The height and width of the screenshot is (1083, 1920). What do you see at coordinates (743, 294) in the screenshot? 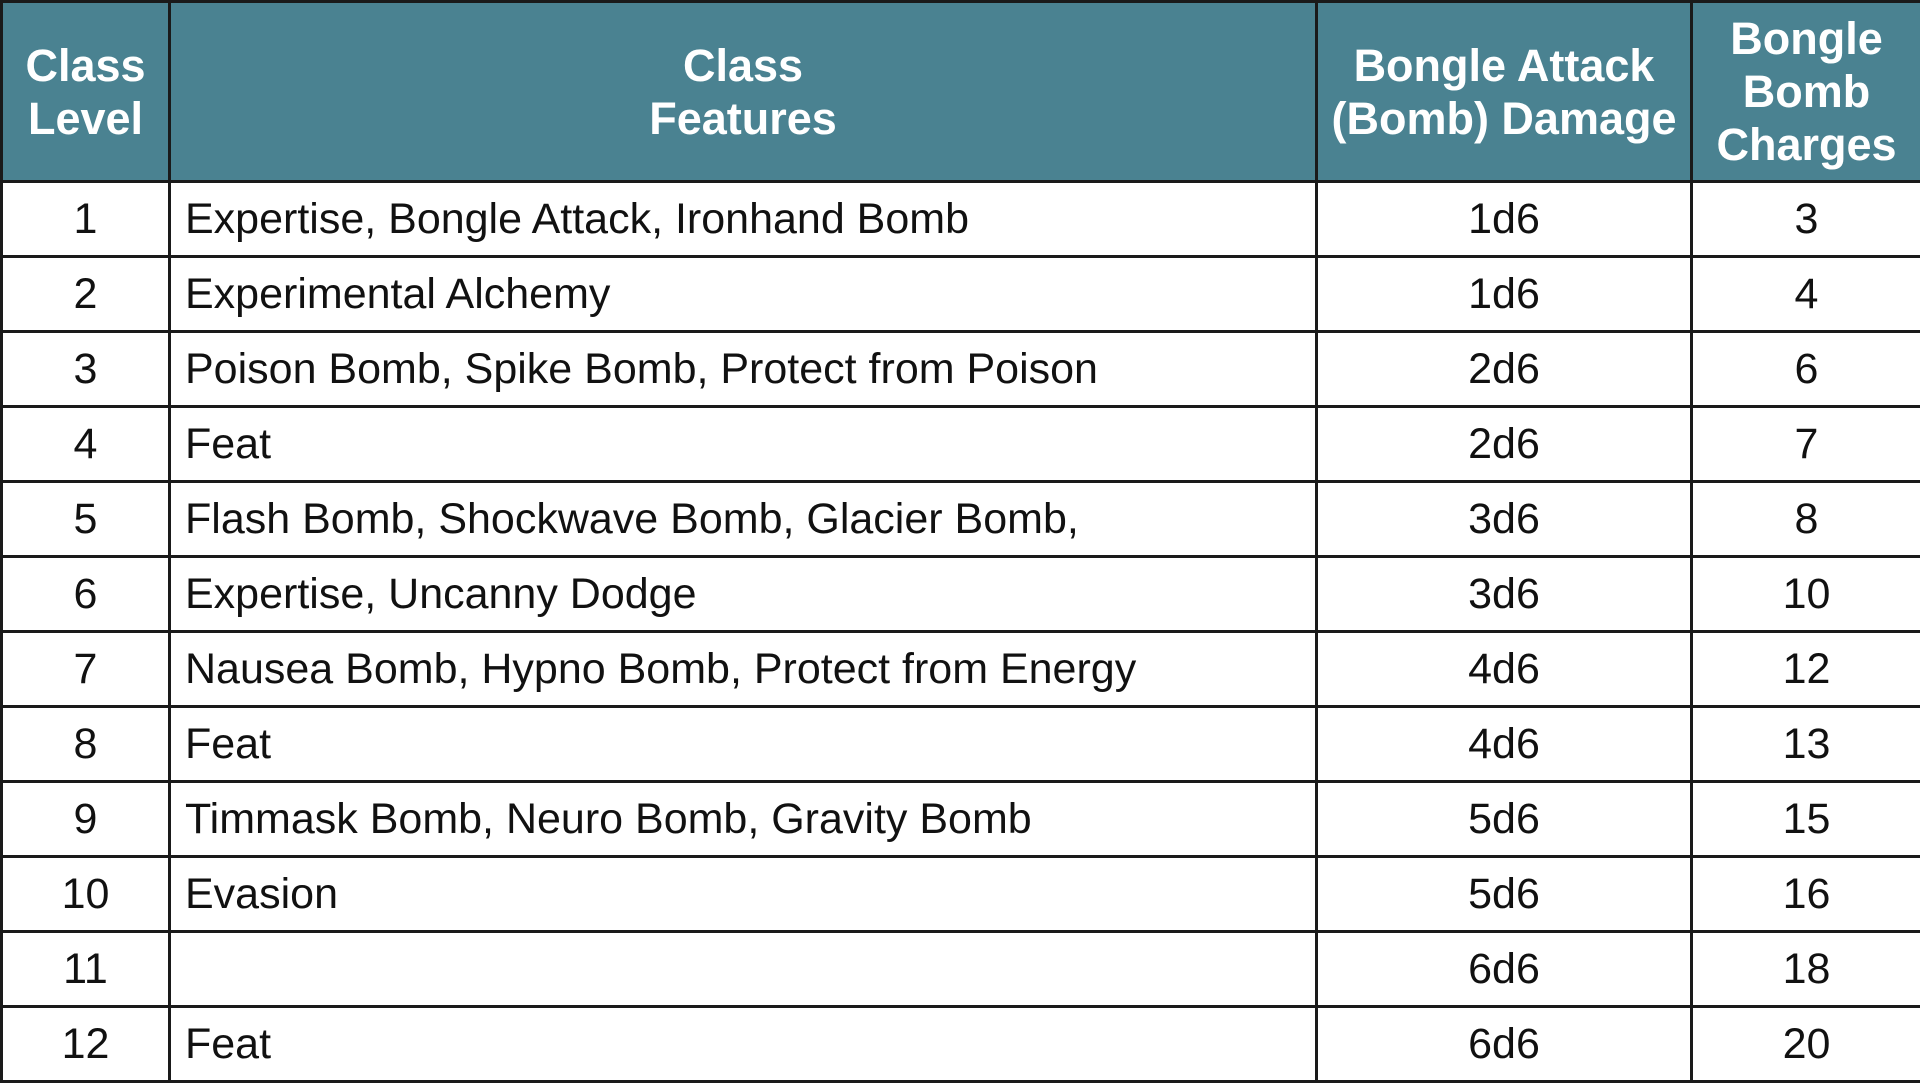
I see `cell-class-features: Experimental Alchemy` at bounding box center [743, 294].